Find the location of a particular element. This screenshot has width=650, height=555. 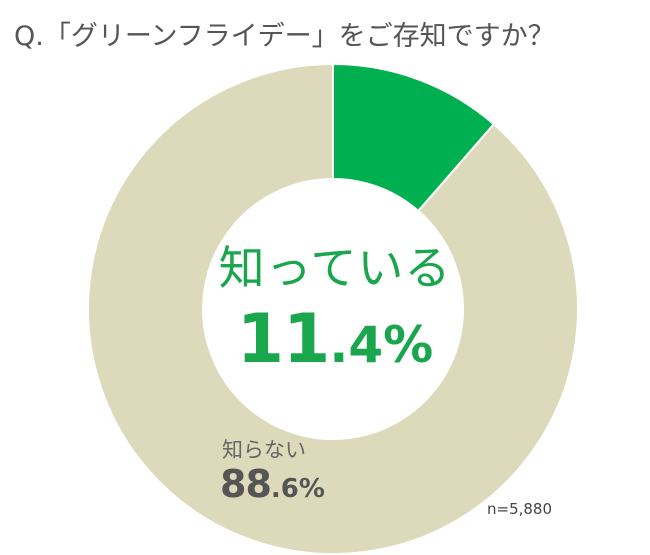

unknown-value-int: 88 is located at coordinates (246, 484).